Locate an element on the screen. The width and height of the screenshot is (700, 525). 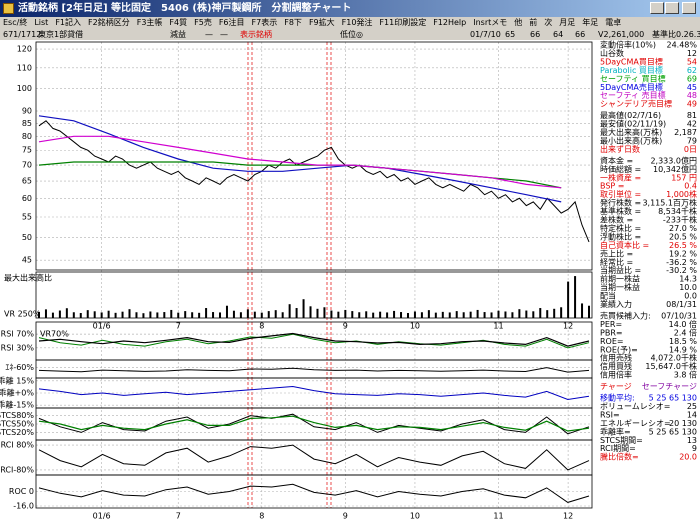
menu-item: Insrtメモ is located at coordinates (490, 22).